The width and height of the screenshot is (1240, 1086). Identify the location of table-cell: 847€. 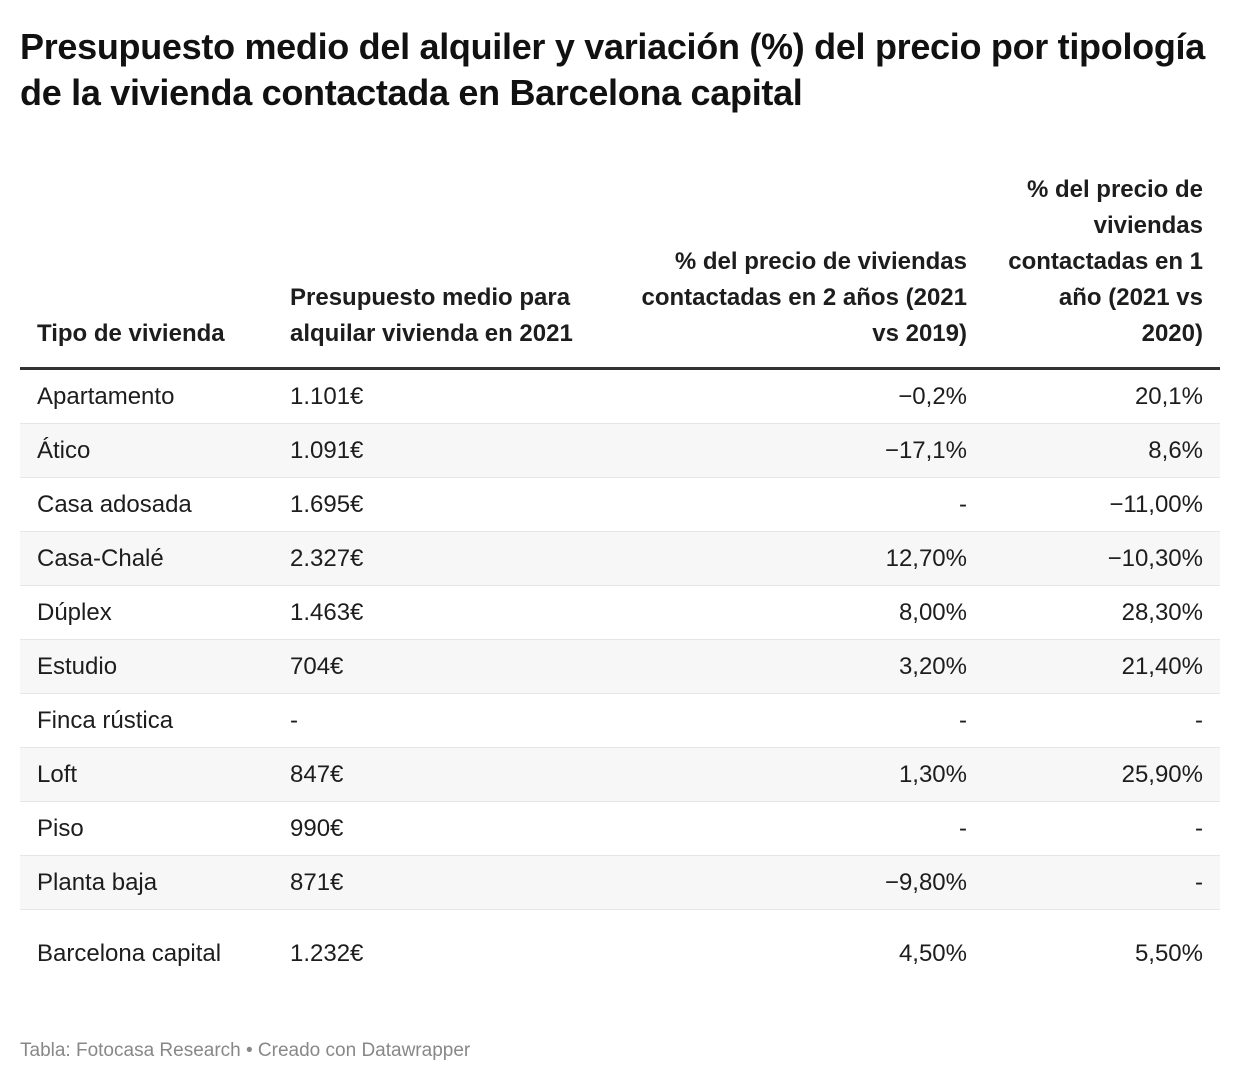
(446, 774).